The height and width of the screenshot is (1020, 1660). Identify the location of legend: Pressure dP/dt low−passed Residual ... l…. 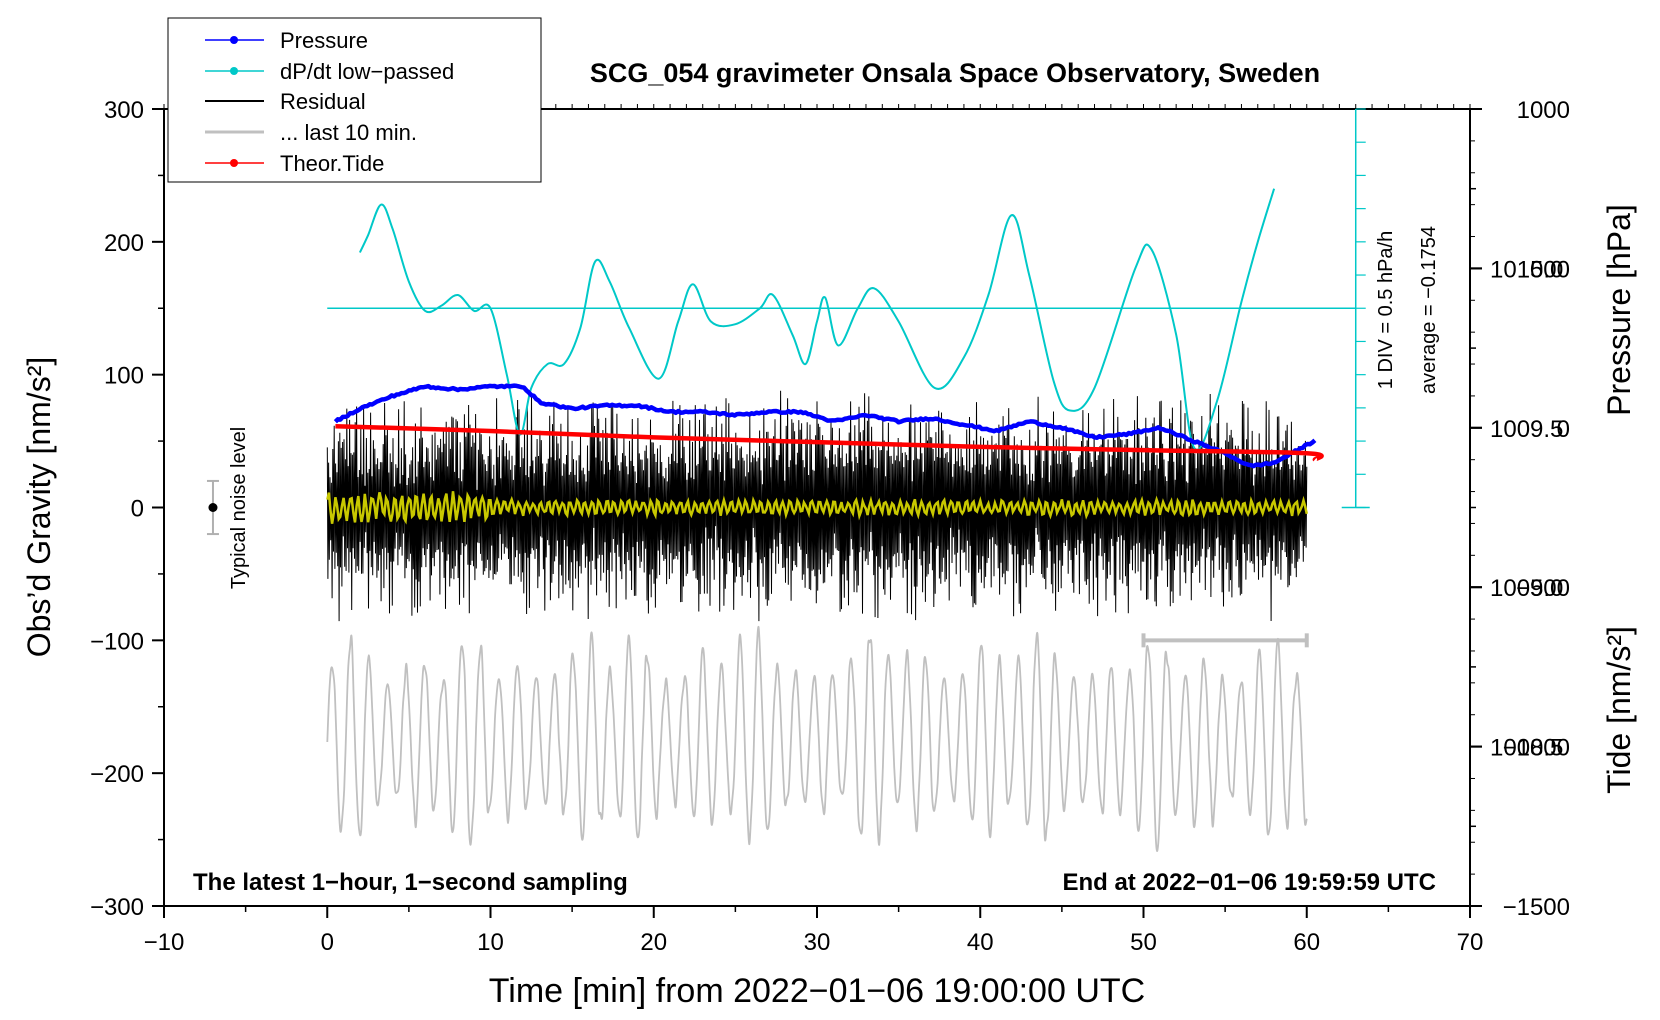
(354, 100).